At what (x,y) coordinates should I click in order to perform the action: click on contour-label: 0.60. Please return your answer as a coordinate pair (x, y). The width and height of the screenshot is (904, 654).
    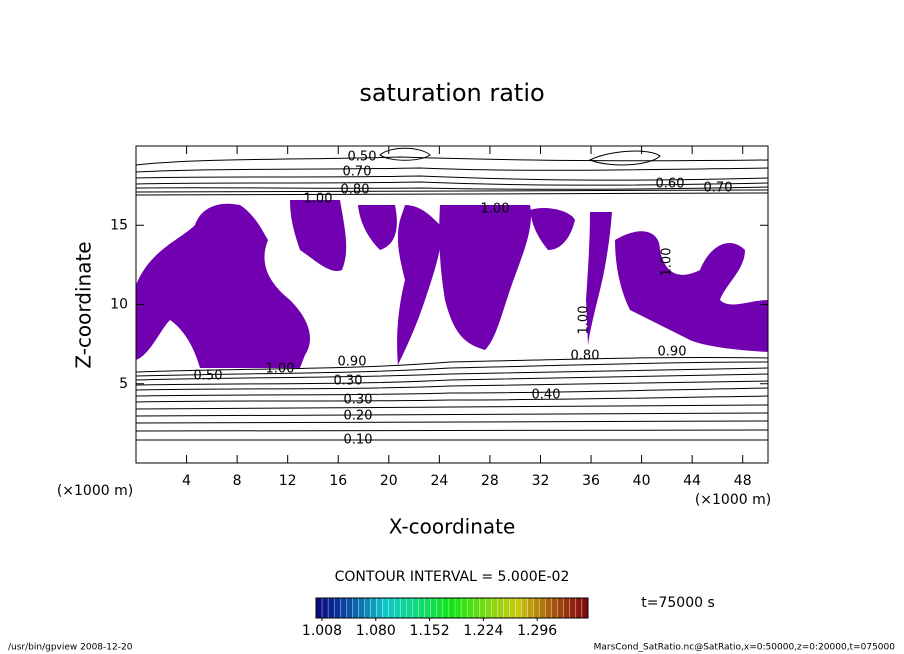
    Looking at the image, I should click on (670, 184).